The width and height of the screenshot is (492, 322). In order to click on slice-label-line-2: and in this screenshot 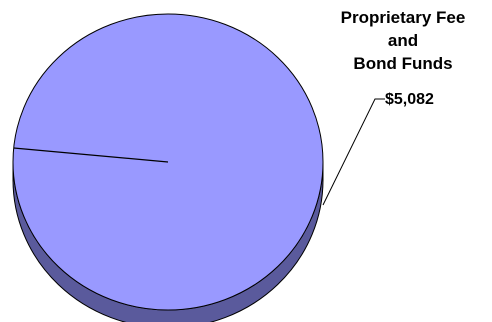, I will do `click(403, 40)`.